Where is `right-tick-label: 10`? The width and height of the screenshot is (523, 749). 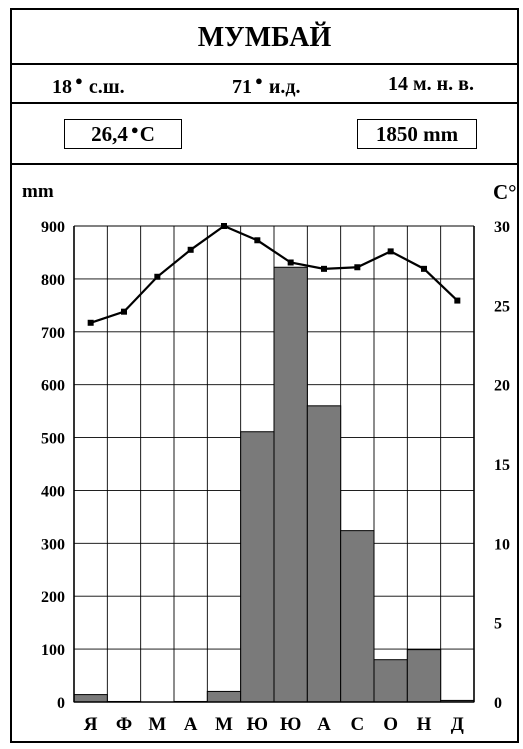
right-tick-label: 10 is located at coordinates (502, 544).